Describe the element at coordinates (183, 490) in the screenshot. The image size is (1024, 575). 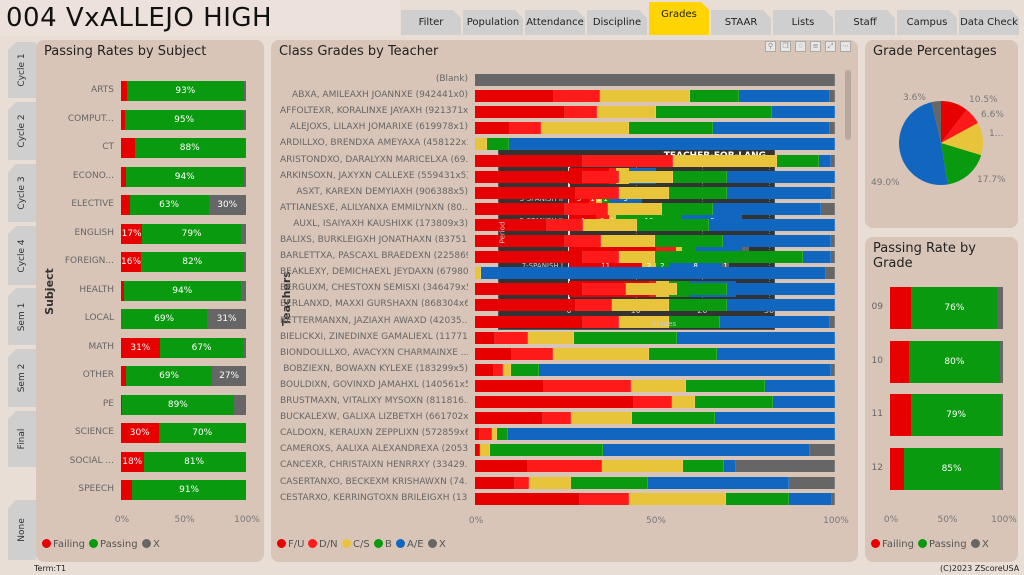
I see `stacked-bar: 91%` at that location.